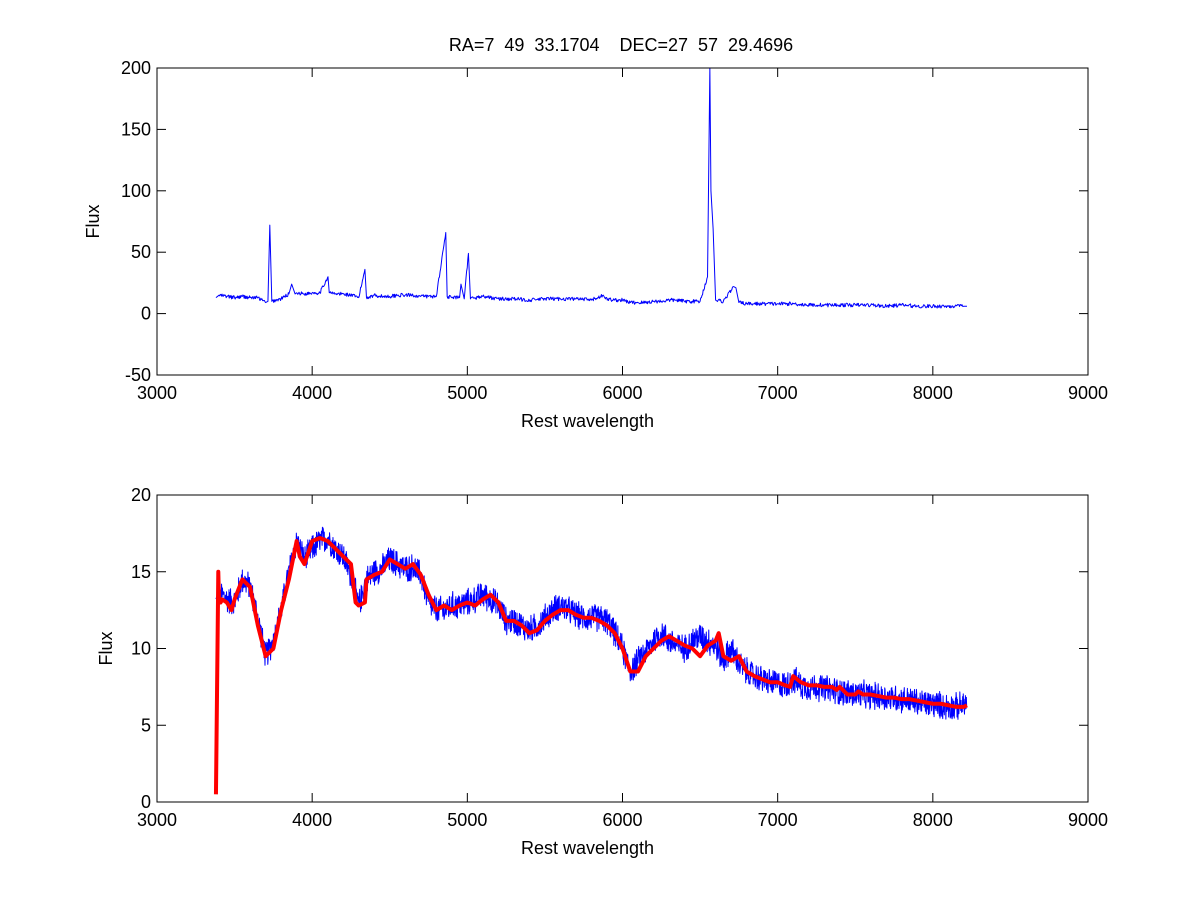 The image size is (1201, 901). Describe the element at coordinates (138, 375) in the screenshot. I see `y-tick-label: -50` at that location.